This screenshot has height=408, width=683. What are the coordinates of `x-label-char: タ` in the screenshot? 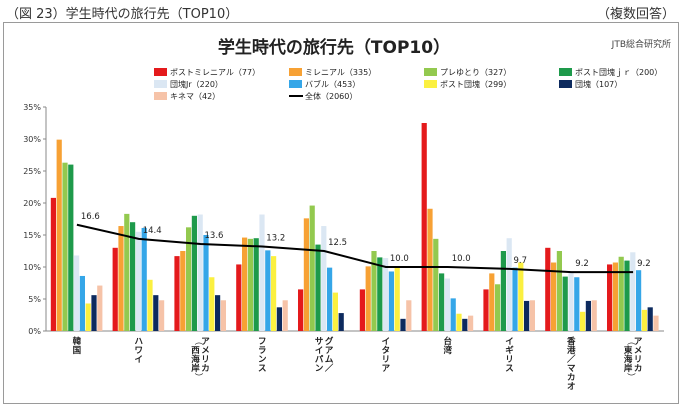 It's located at (386, 350).